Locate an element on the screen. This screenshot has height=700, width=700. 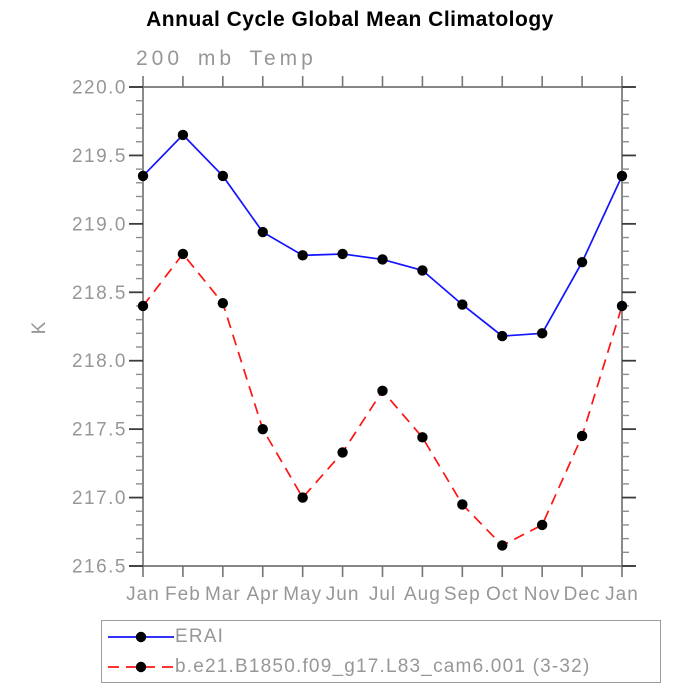
y-tick-label: 218.5 is located at coordinates (99, 293).